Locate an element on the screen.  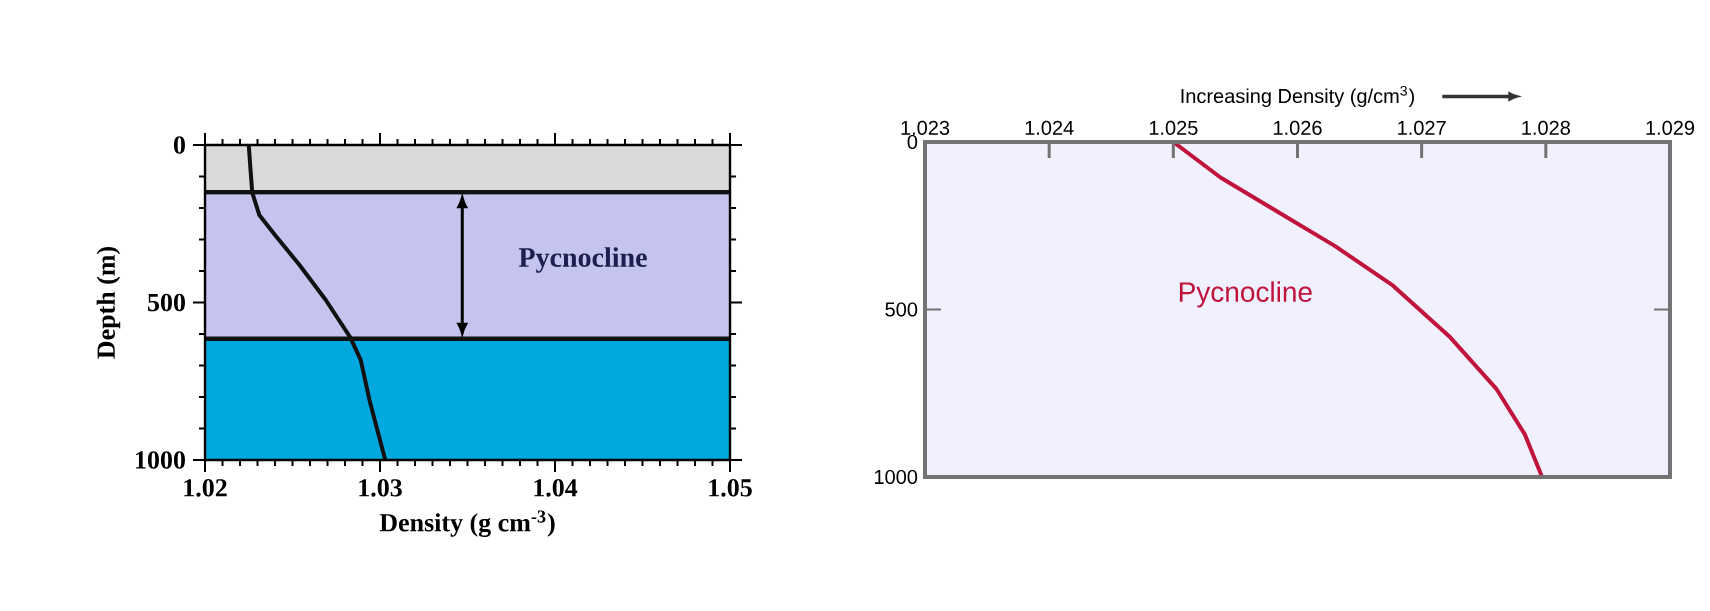
x-tick-label: 1.04 is located at coordinates (556, 488).